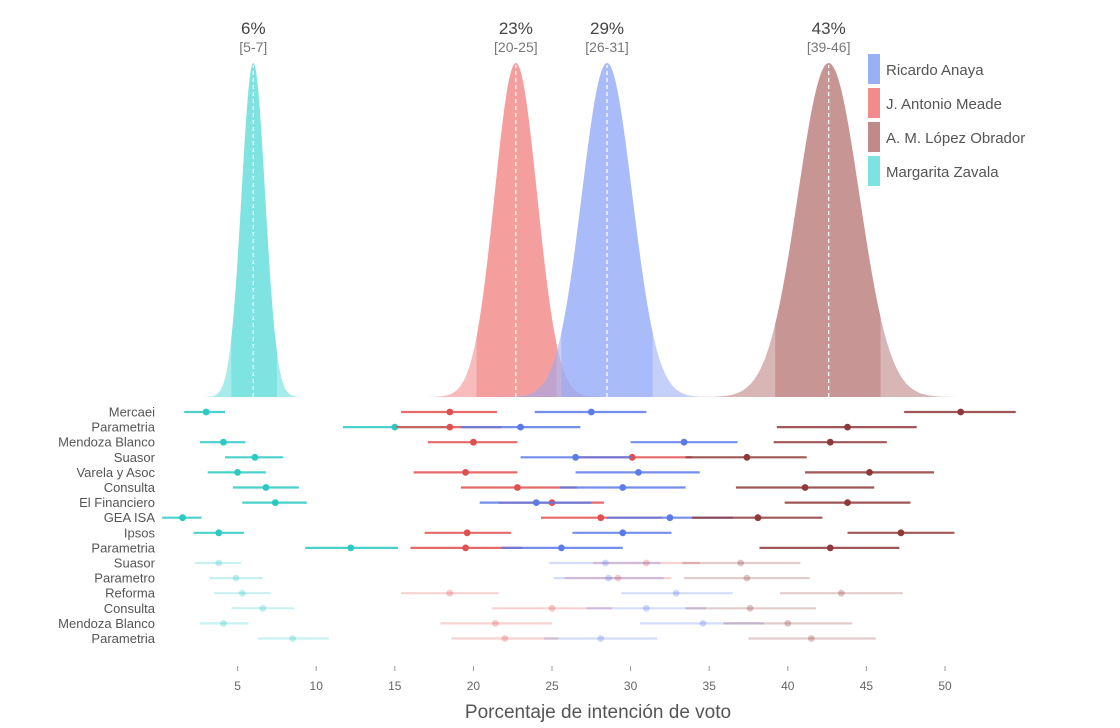  I want to click on poll-row: Reforma, so click(504, 593).